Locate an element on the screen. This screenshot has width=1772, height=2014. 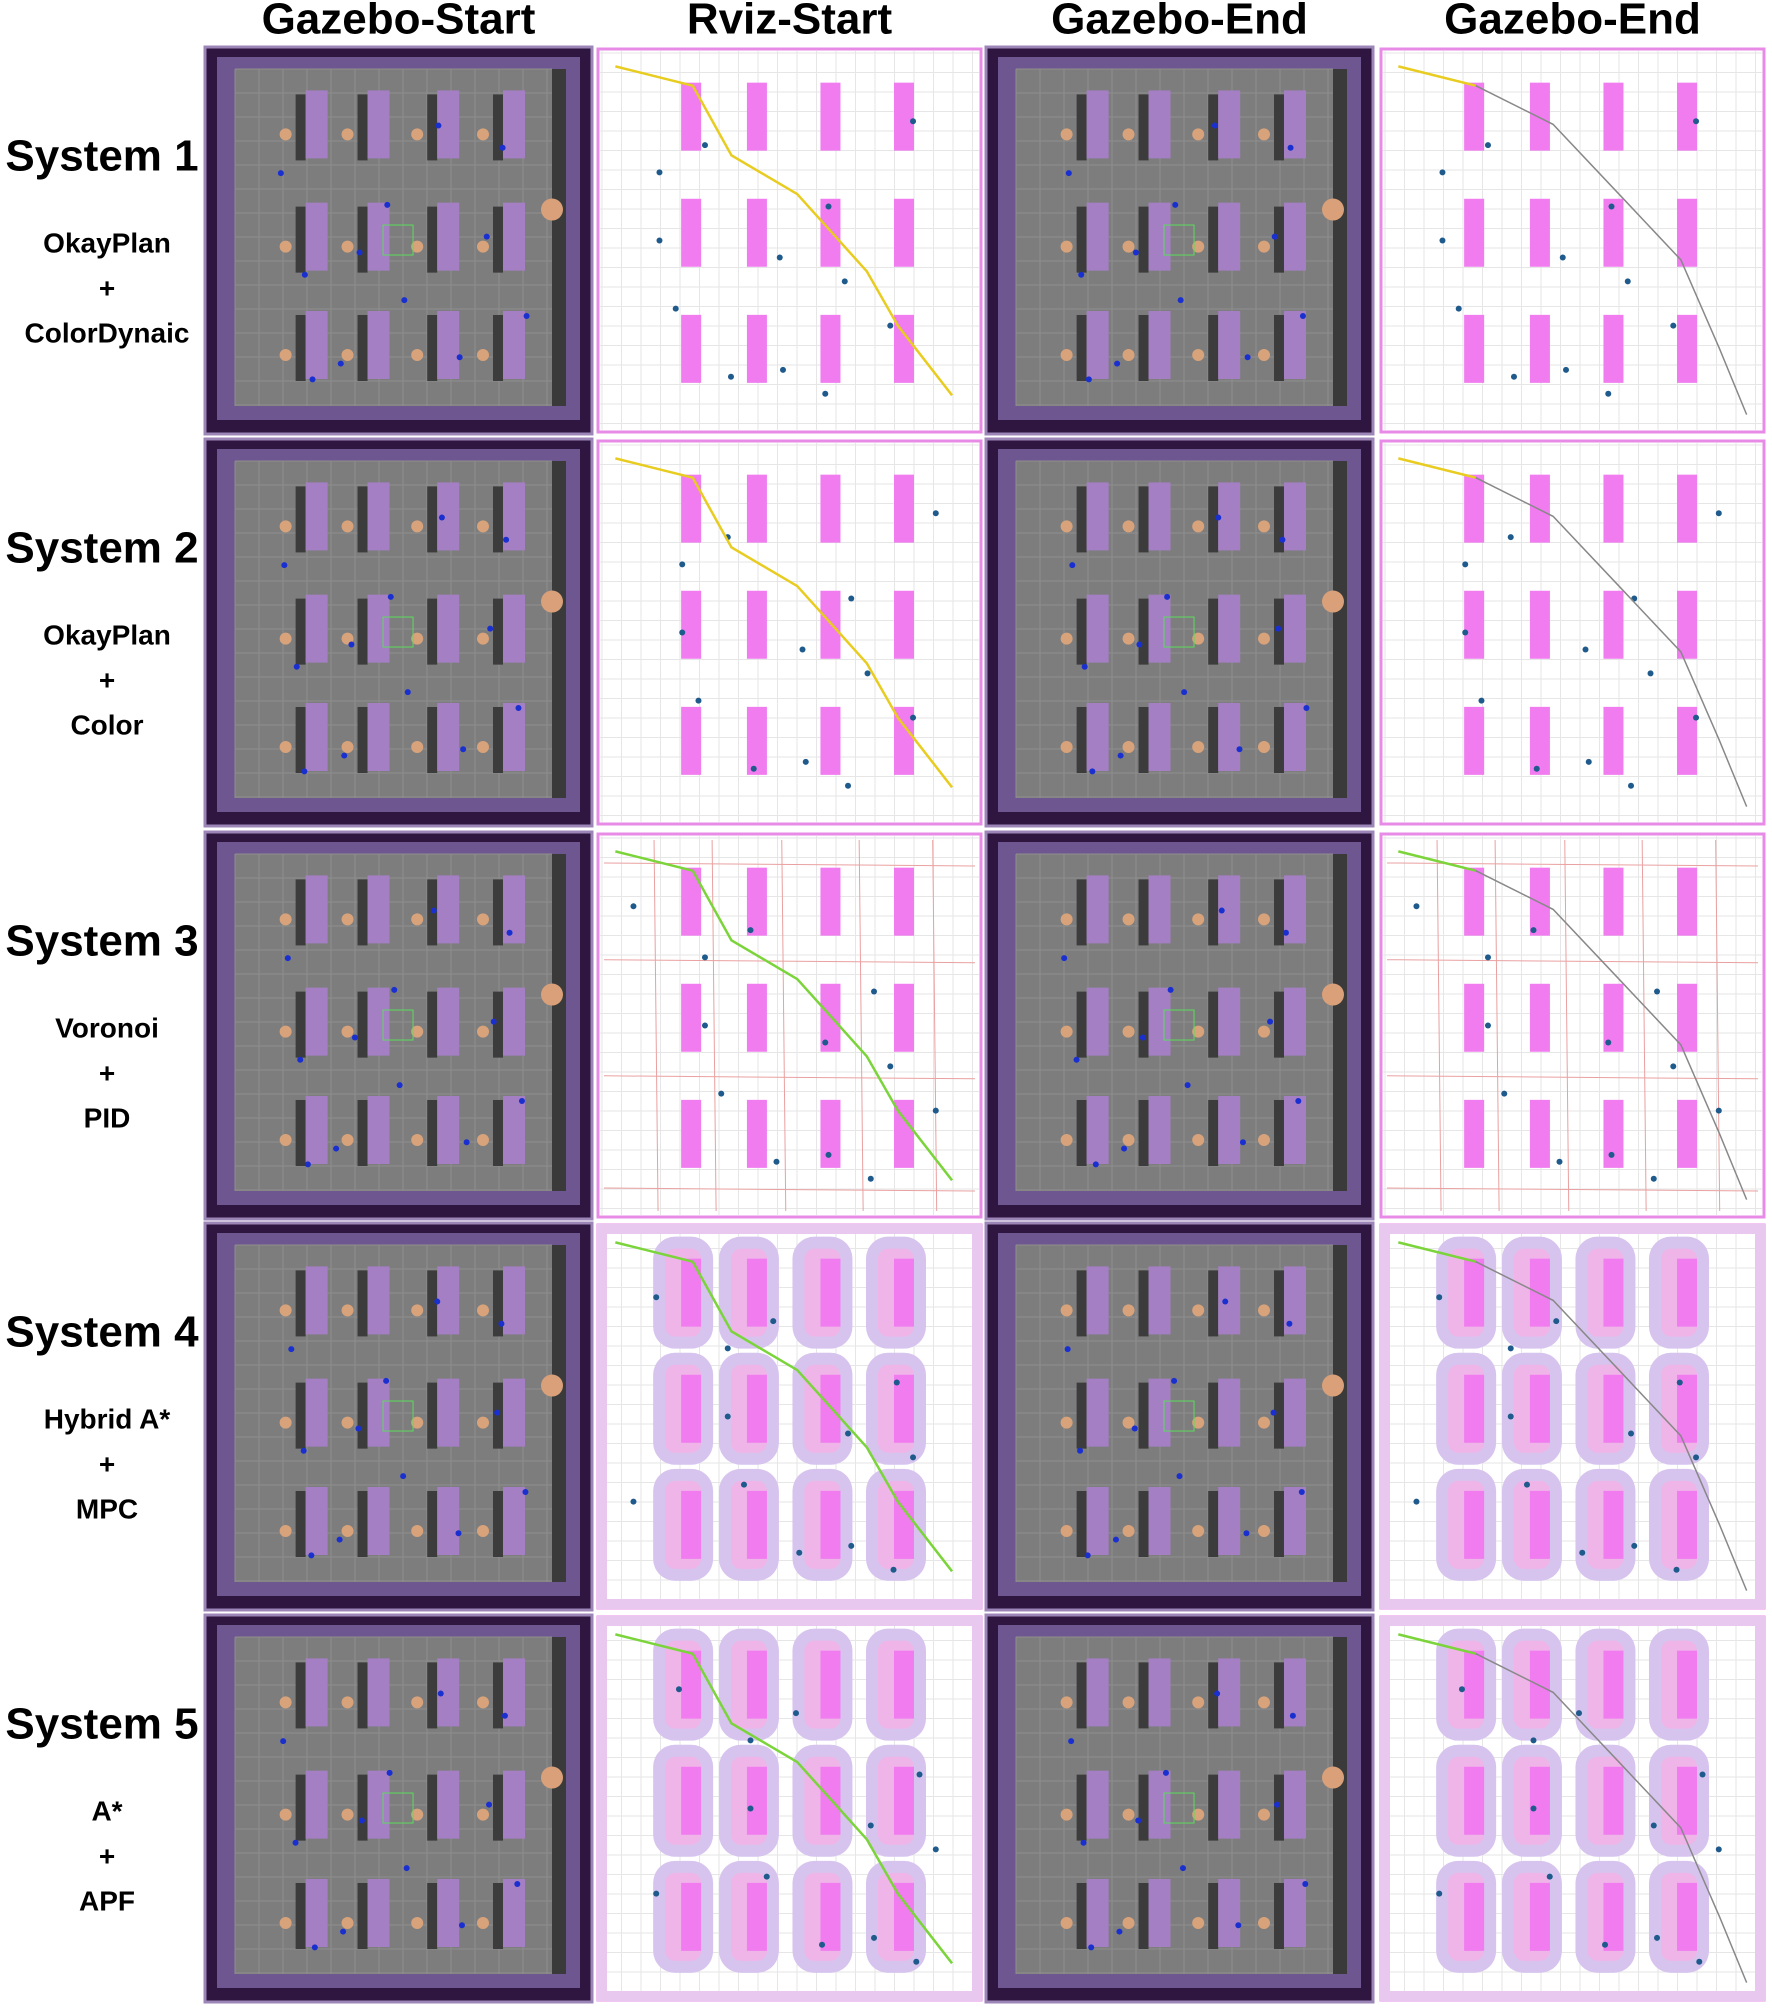
system-label: System 3 is located at coordinates (101, 941).